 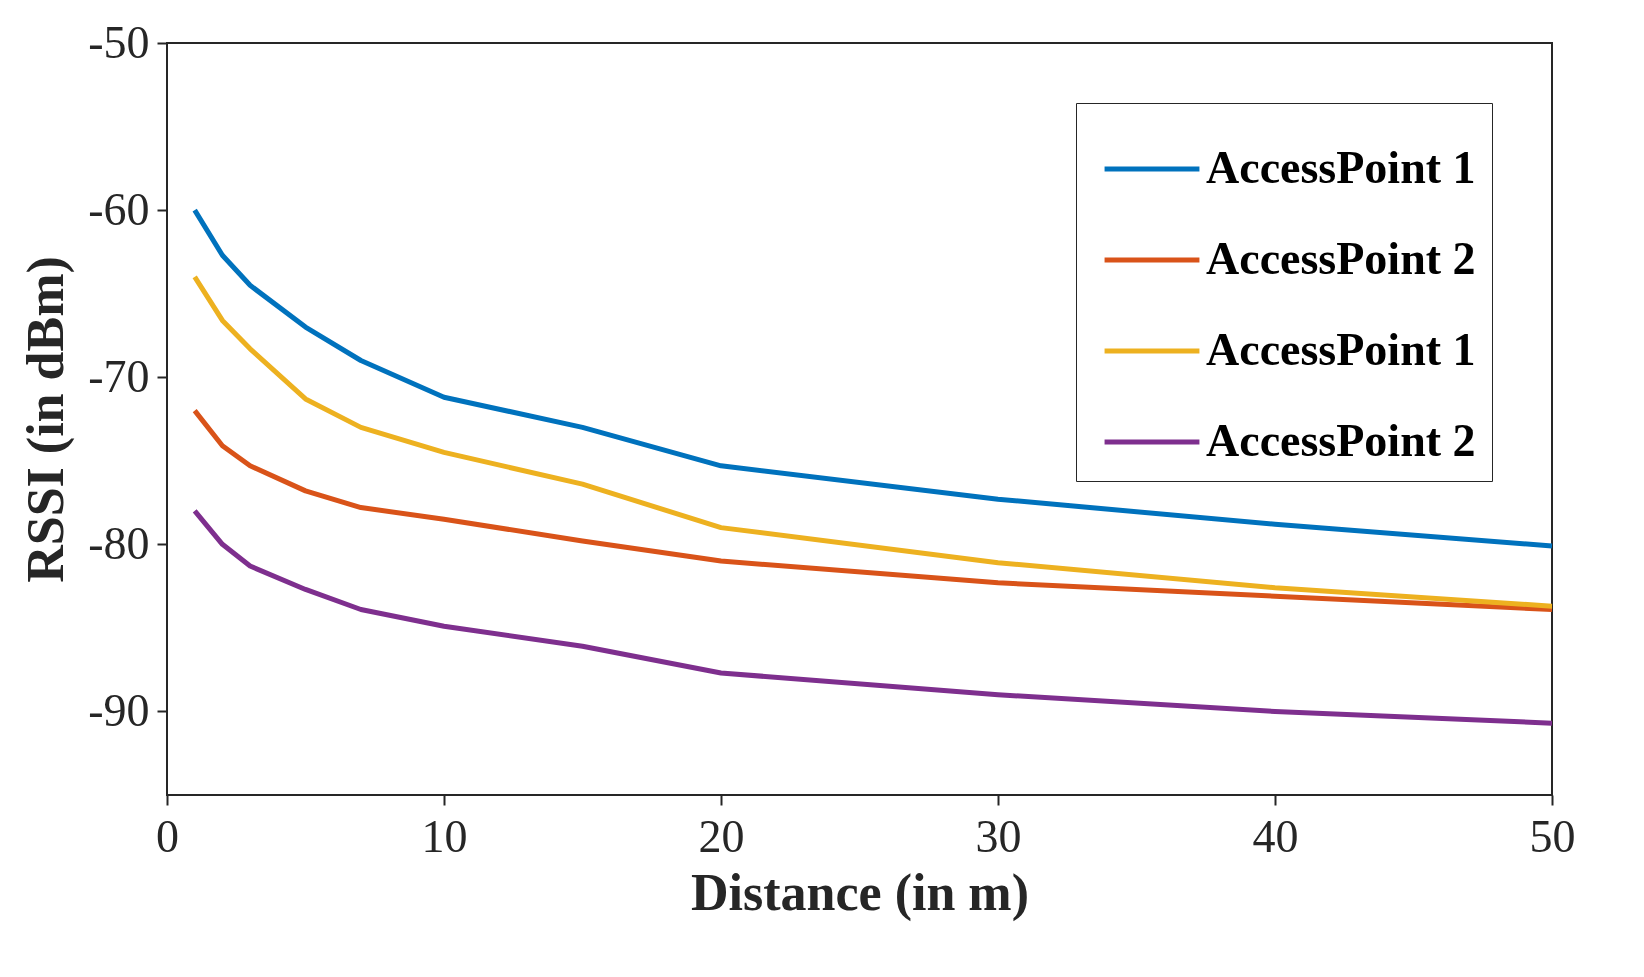 What do you see at coordinates (119, 42) in the screenshot?
I see `y-tick-label: -50` at bounding box center [119, 42].